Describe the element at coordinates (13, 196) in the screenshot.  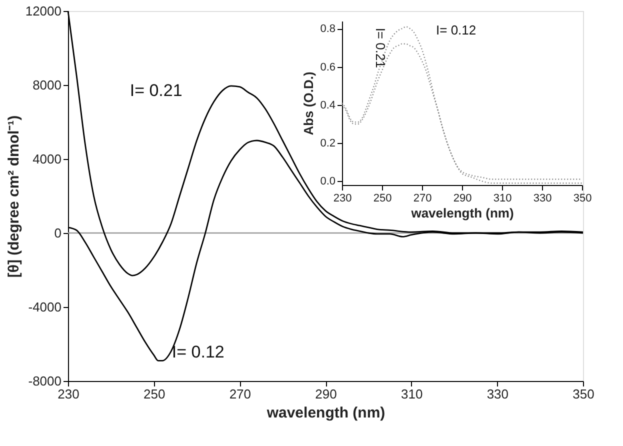
I see `y-axis-title: [θ] (degree cm² dmol⁻¹)` at that location.